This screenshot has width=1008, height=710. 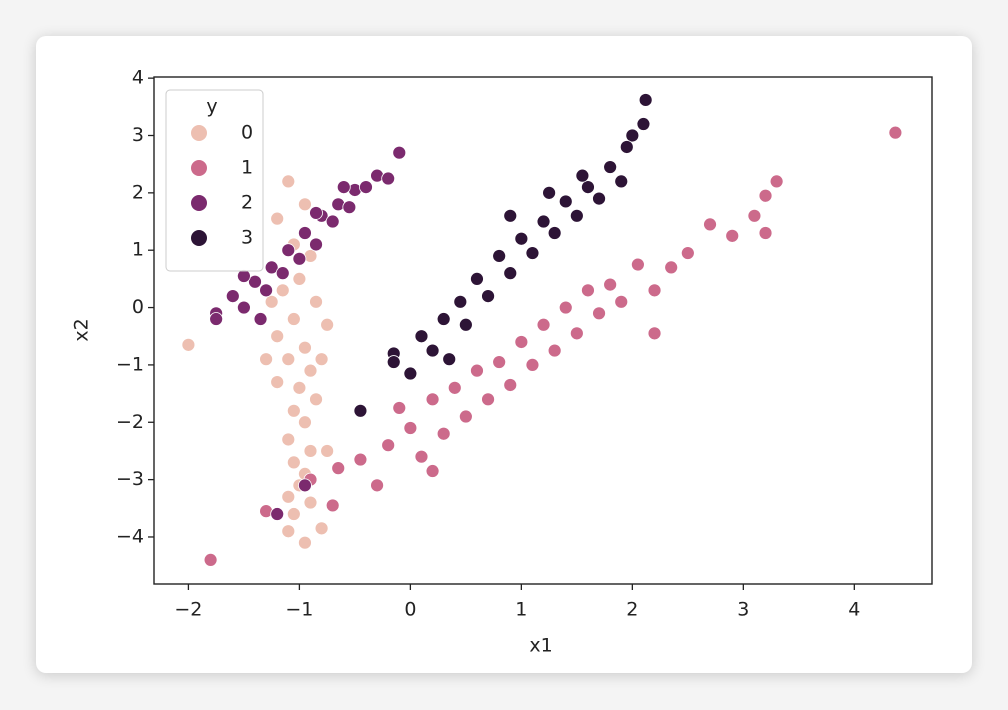 What do you see at coordinates (299, 610) in the screenshot?
I see `x-tick-label: −1` at bounding box center [299, 610].